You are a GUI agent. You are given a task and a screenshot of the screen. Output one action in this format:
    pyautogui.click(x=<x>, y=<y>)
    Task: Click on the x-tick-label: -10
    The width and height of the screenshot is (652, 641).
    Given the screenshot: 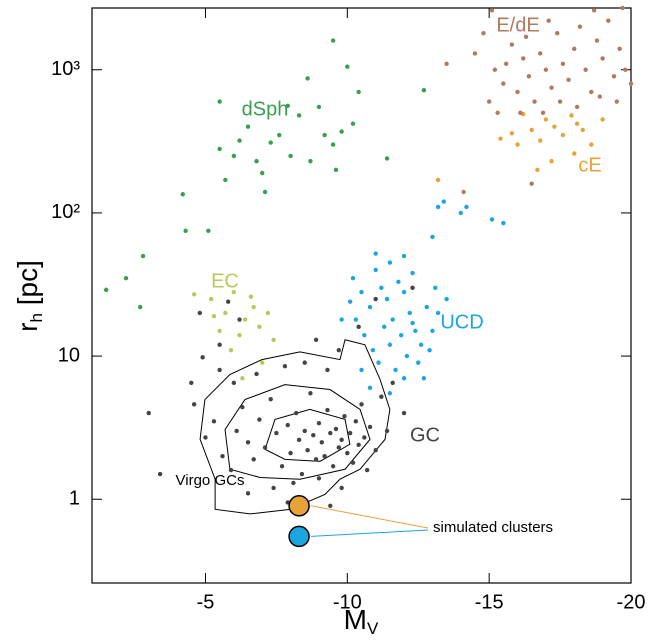 What is the action you would take?
    pyautogui.click(x=347, y=602)
    